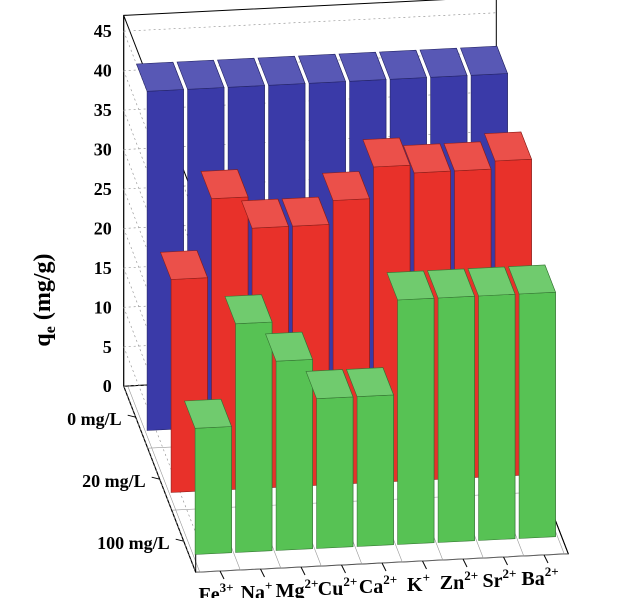 Image resolution: width=625 pixels, height=598 pixels. What do you see at coordinates (459, 581) in the screenshot?
I see `x-tick-label: Zn2+` at bounding box center [459, 581].